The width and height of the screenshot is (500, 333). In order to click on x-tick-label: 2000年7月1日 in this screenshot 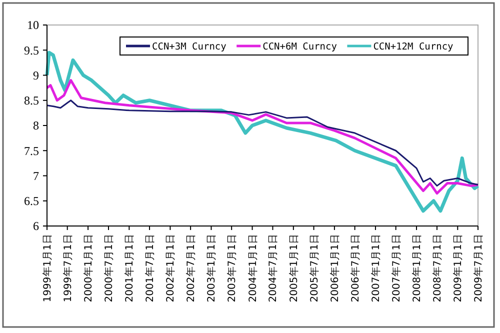, I will do `click(108, 268)`.